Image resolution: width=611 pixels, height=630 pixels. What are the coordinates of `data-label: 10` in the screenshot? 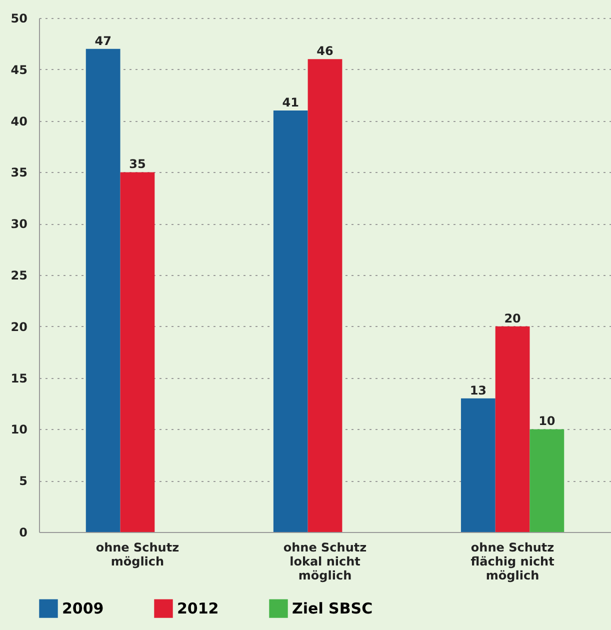 It's located at (547, 421).